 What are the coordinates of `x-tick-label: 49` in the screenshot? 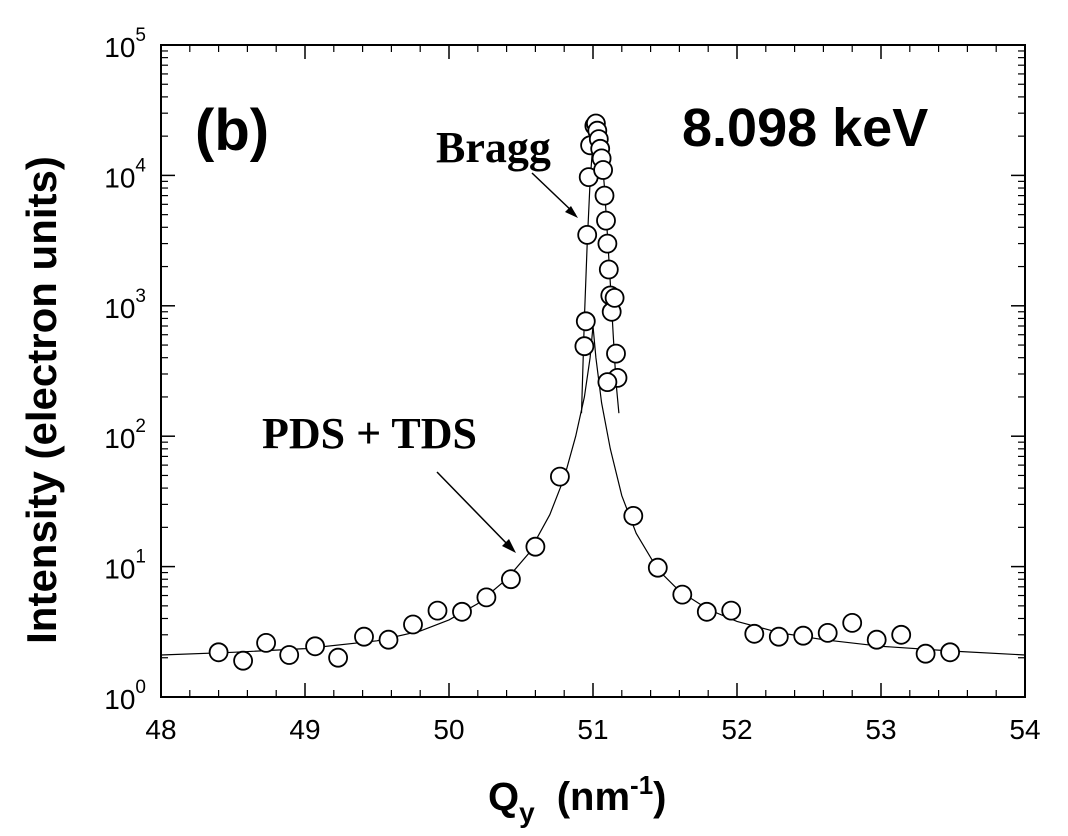 It's located at (304, 729).